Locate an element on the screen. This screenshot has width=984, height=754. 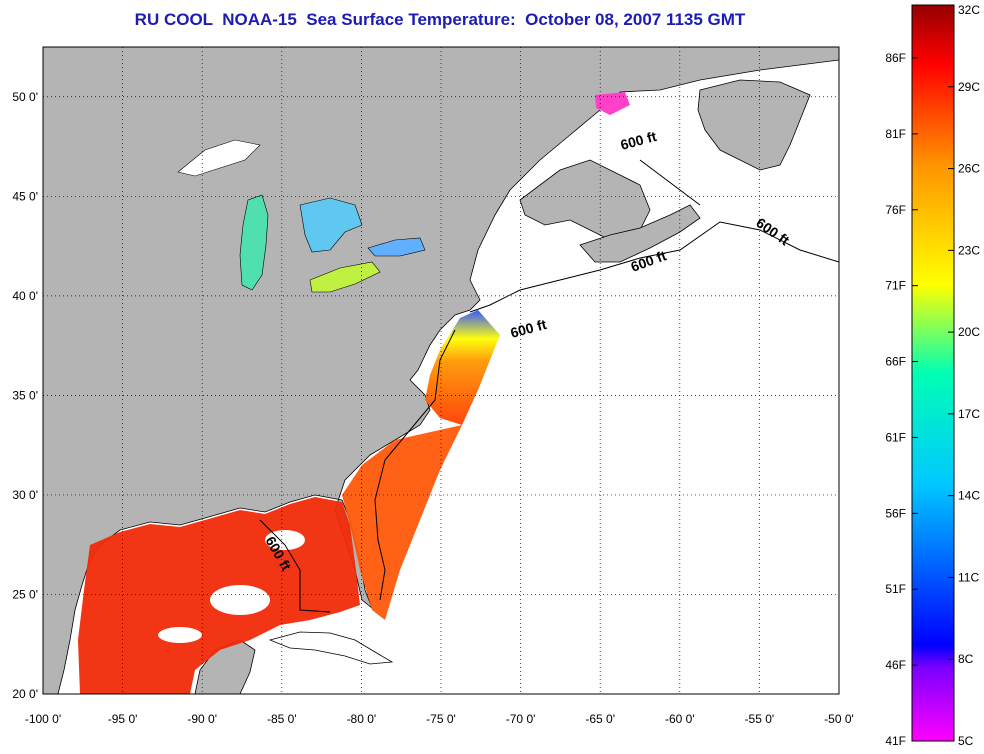
colorbar-fahrenheit-label: 66F is located at coordinates (895, 362).